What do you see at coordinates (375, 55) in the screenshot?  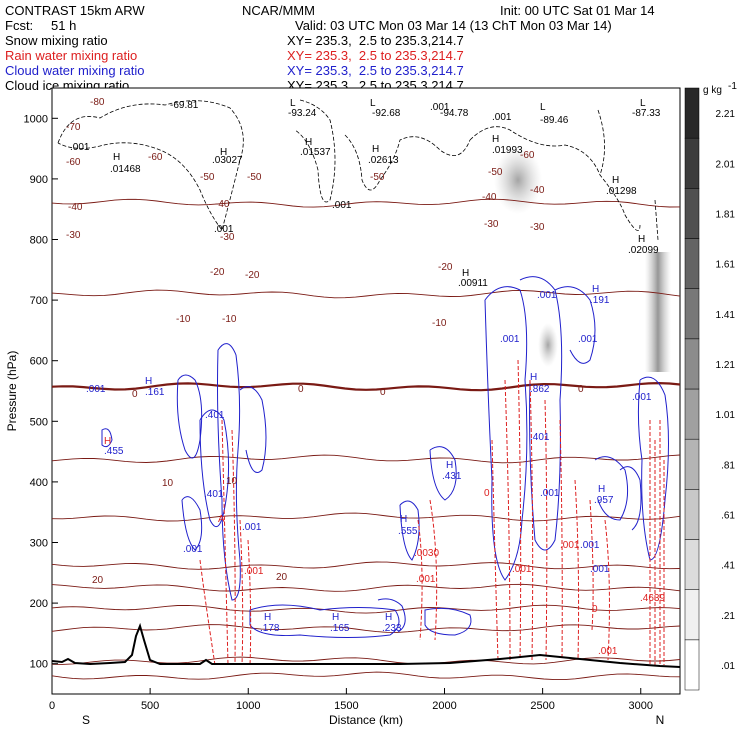 I see `field-rain-xy: XY= 235.3, 2.5 to 235.3,214.7` at bounding box center [375, 55].